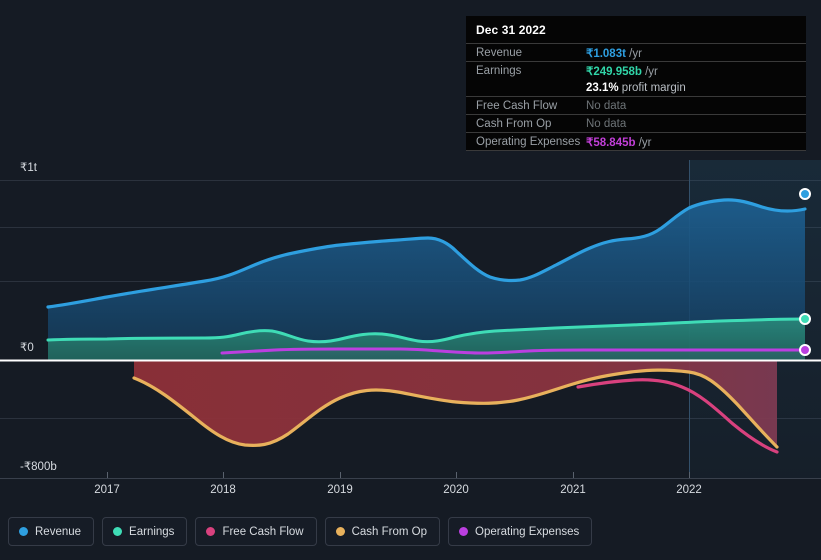 This screenshot has width=821, height=560. Describe the element at coordinates (340, 531) in the screenshot. I see `legend-dot-cash-from-op-icon` at that location.